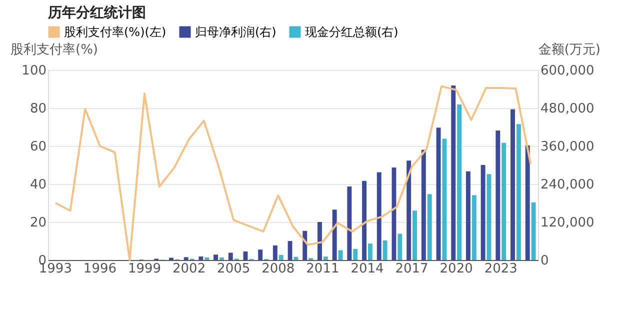 The image size is (640, 332). What do you see at coordinates (456, 269) in the screenshot?
I see `x-tick-label: 2020` at bounding box center [456, 269].